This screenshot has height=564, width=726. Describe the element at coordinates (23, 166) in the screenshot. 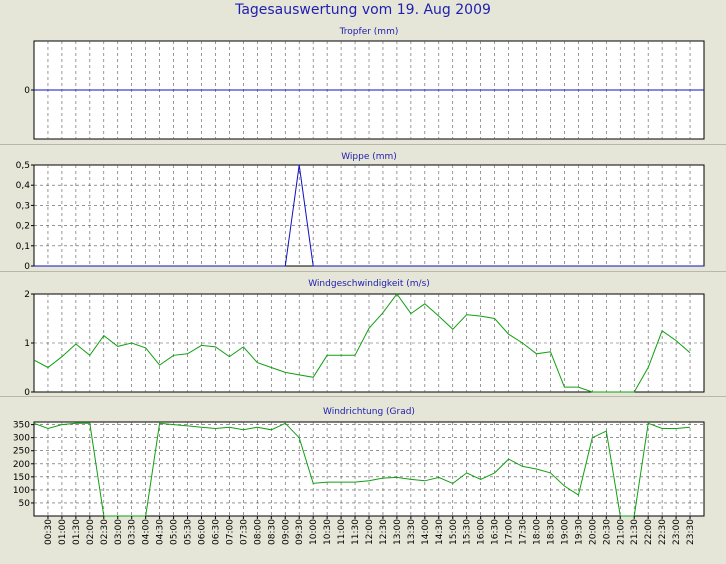

I see `y-tick-label: 0,5` at that location.